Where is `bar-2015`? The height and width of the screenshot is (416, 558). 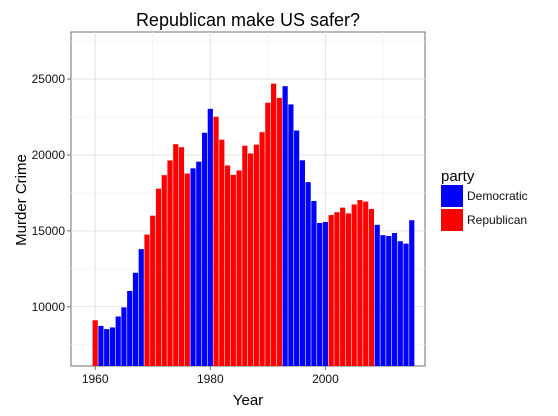
bar-2015 is located at coordinates (412, 293).